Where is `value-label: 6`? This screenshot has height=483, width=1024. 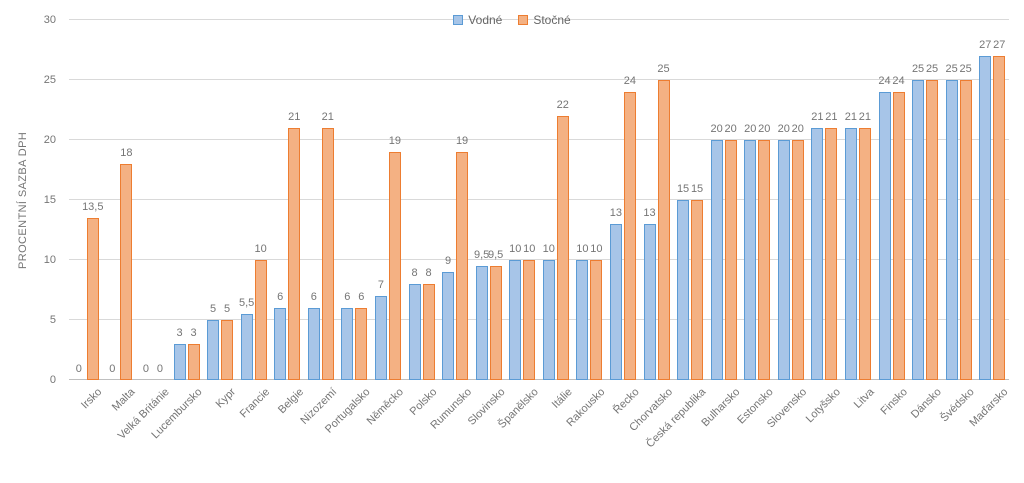
value-label: 6 is located at coordinates (347, 297).